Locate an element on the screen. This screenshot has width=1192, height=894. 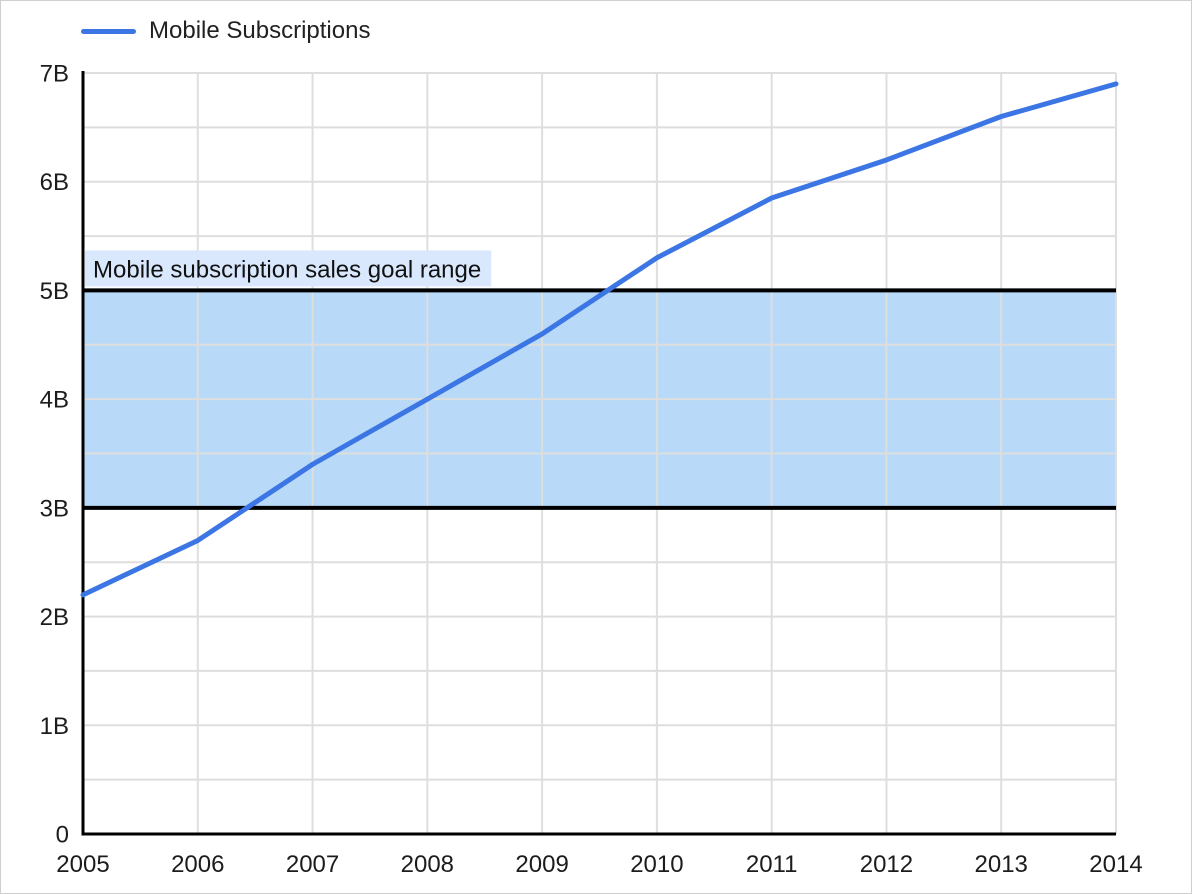
goal-range-label-background is located at coordinates (288, 268).